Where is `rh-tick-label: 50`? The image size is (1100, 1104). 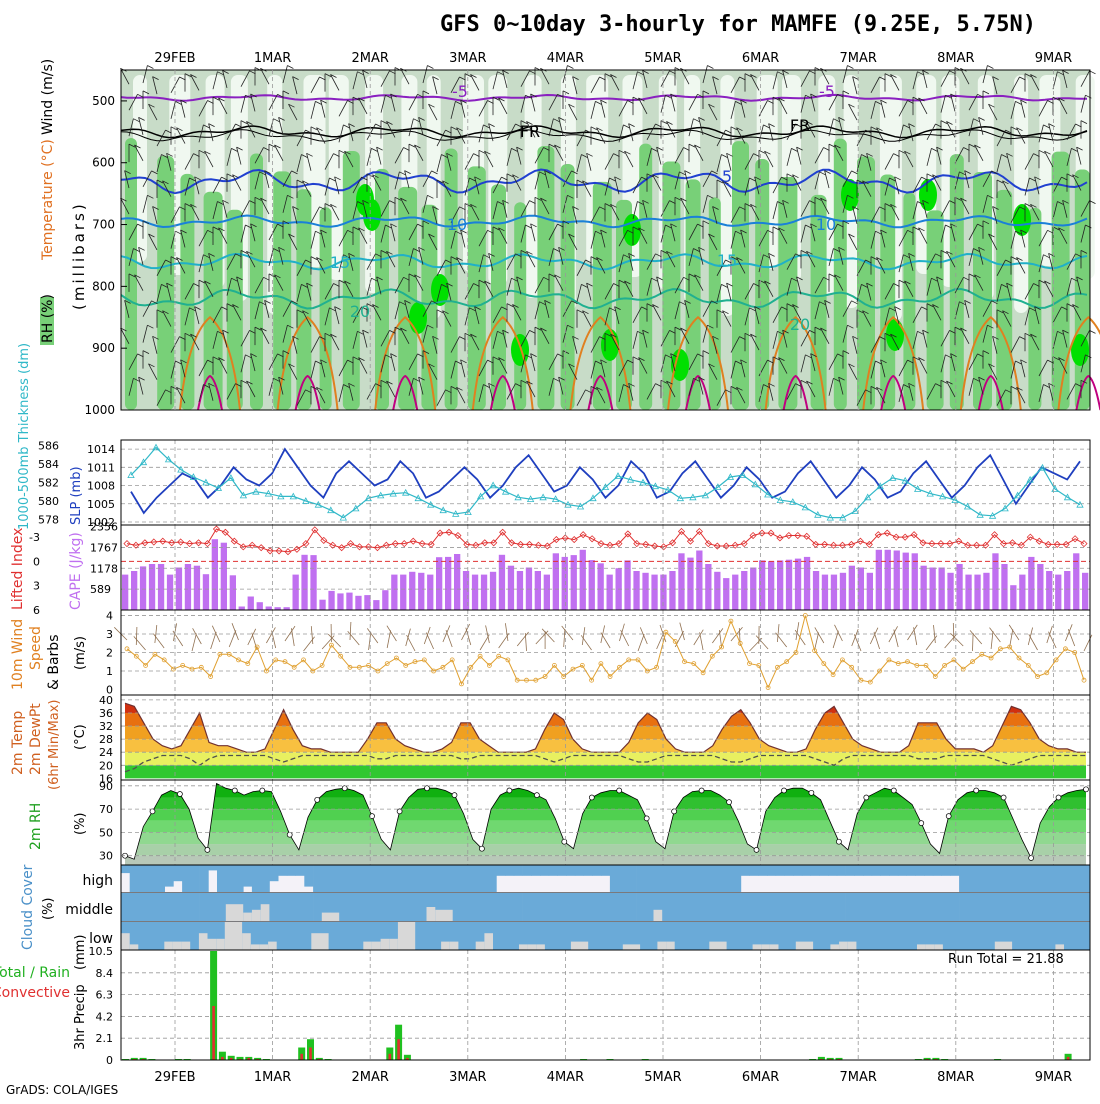 rh-tick-label: 50 is located at coordinates (106, 832).